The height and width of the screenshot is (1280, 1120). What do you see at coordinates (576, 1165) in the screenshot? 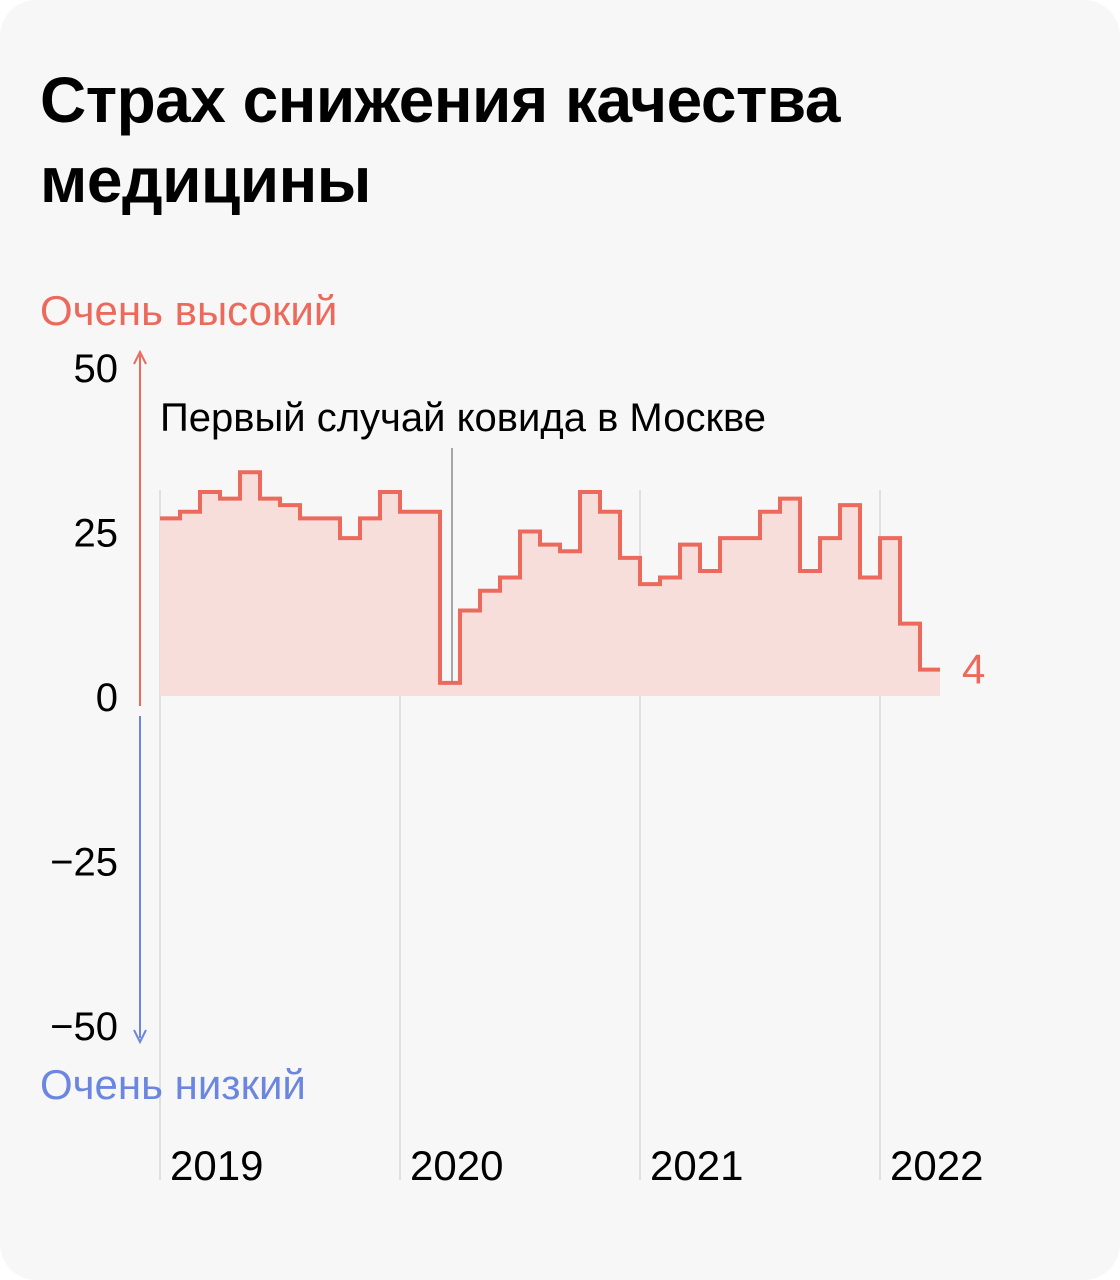
I see `x-year-labels: 2019 2020 2021 2022` at bounding box center [576, 1165].